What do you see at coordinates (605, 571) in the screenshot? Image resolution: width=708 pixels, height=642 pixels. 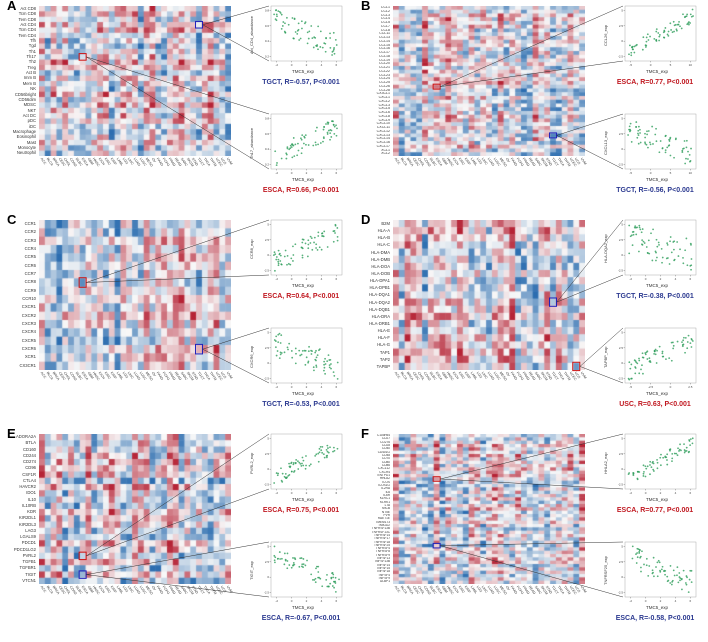 I see `scatter-y-axis-label: TNFRSF25_exp` at bounding box center [605, 571].